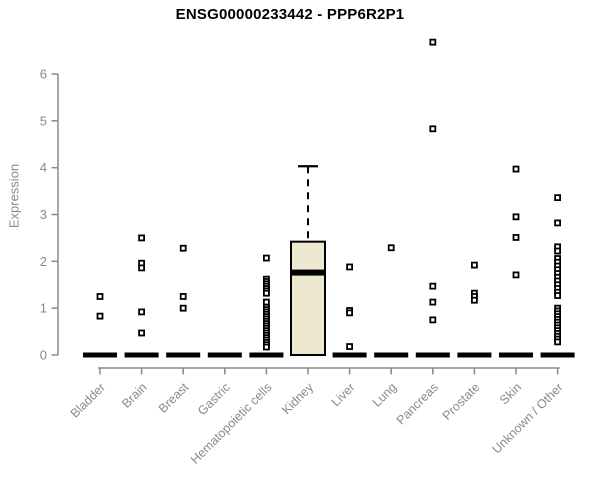 Image resolution: width=600 pixels, height=500 pixels. I want to click on y-axis-tick-label: 0, so click(43, 355).